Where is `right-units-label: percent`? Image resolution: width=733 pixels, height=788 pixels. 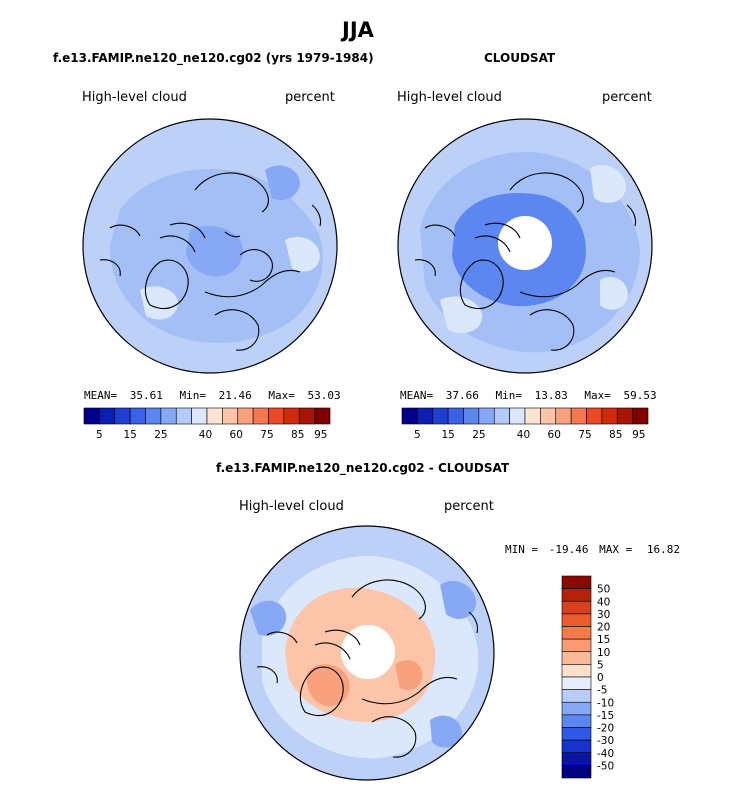
right-units-label: percent is located at coordinates (627, 97).